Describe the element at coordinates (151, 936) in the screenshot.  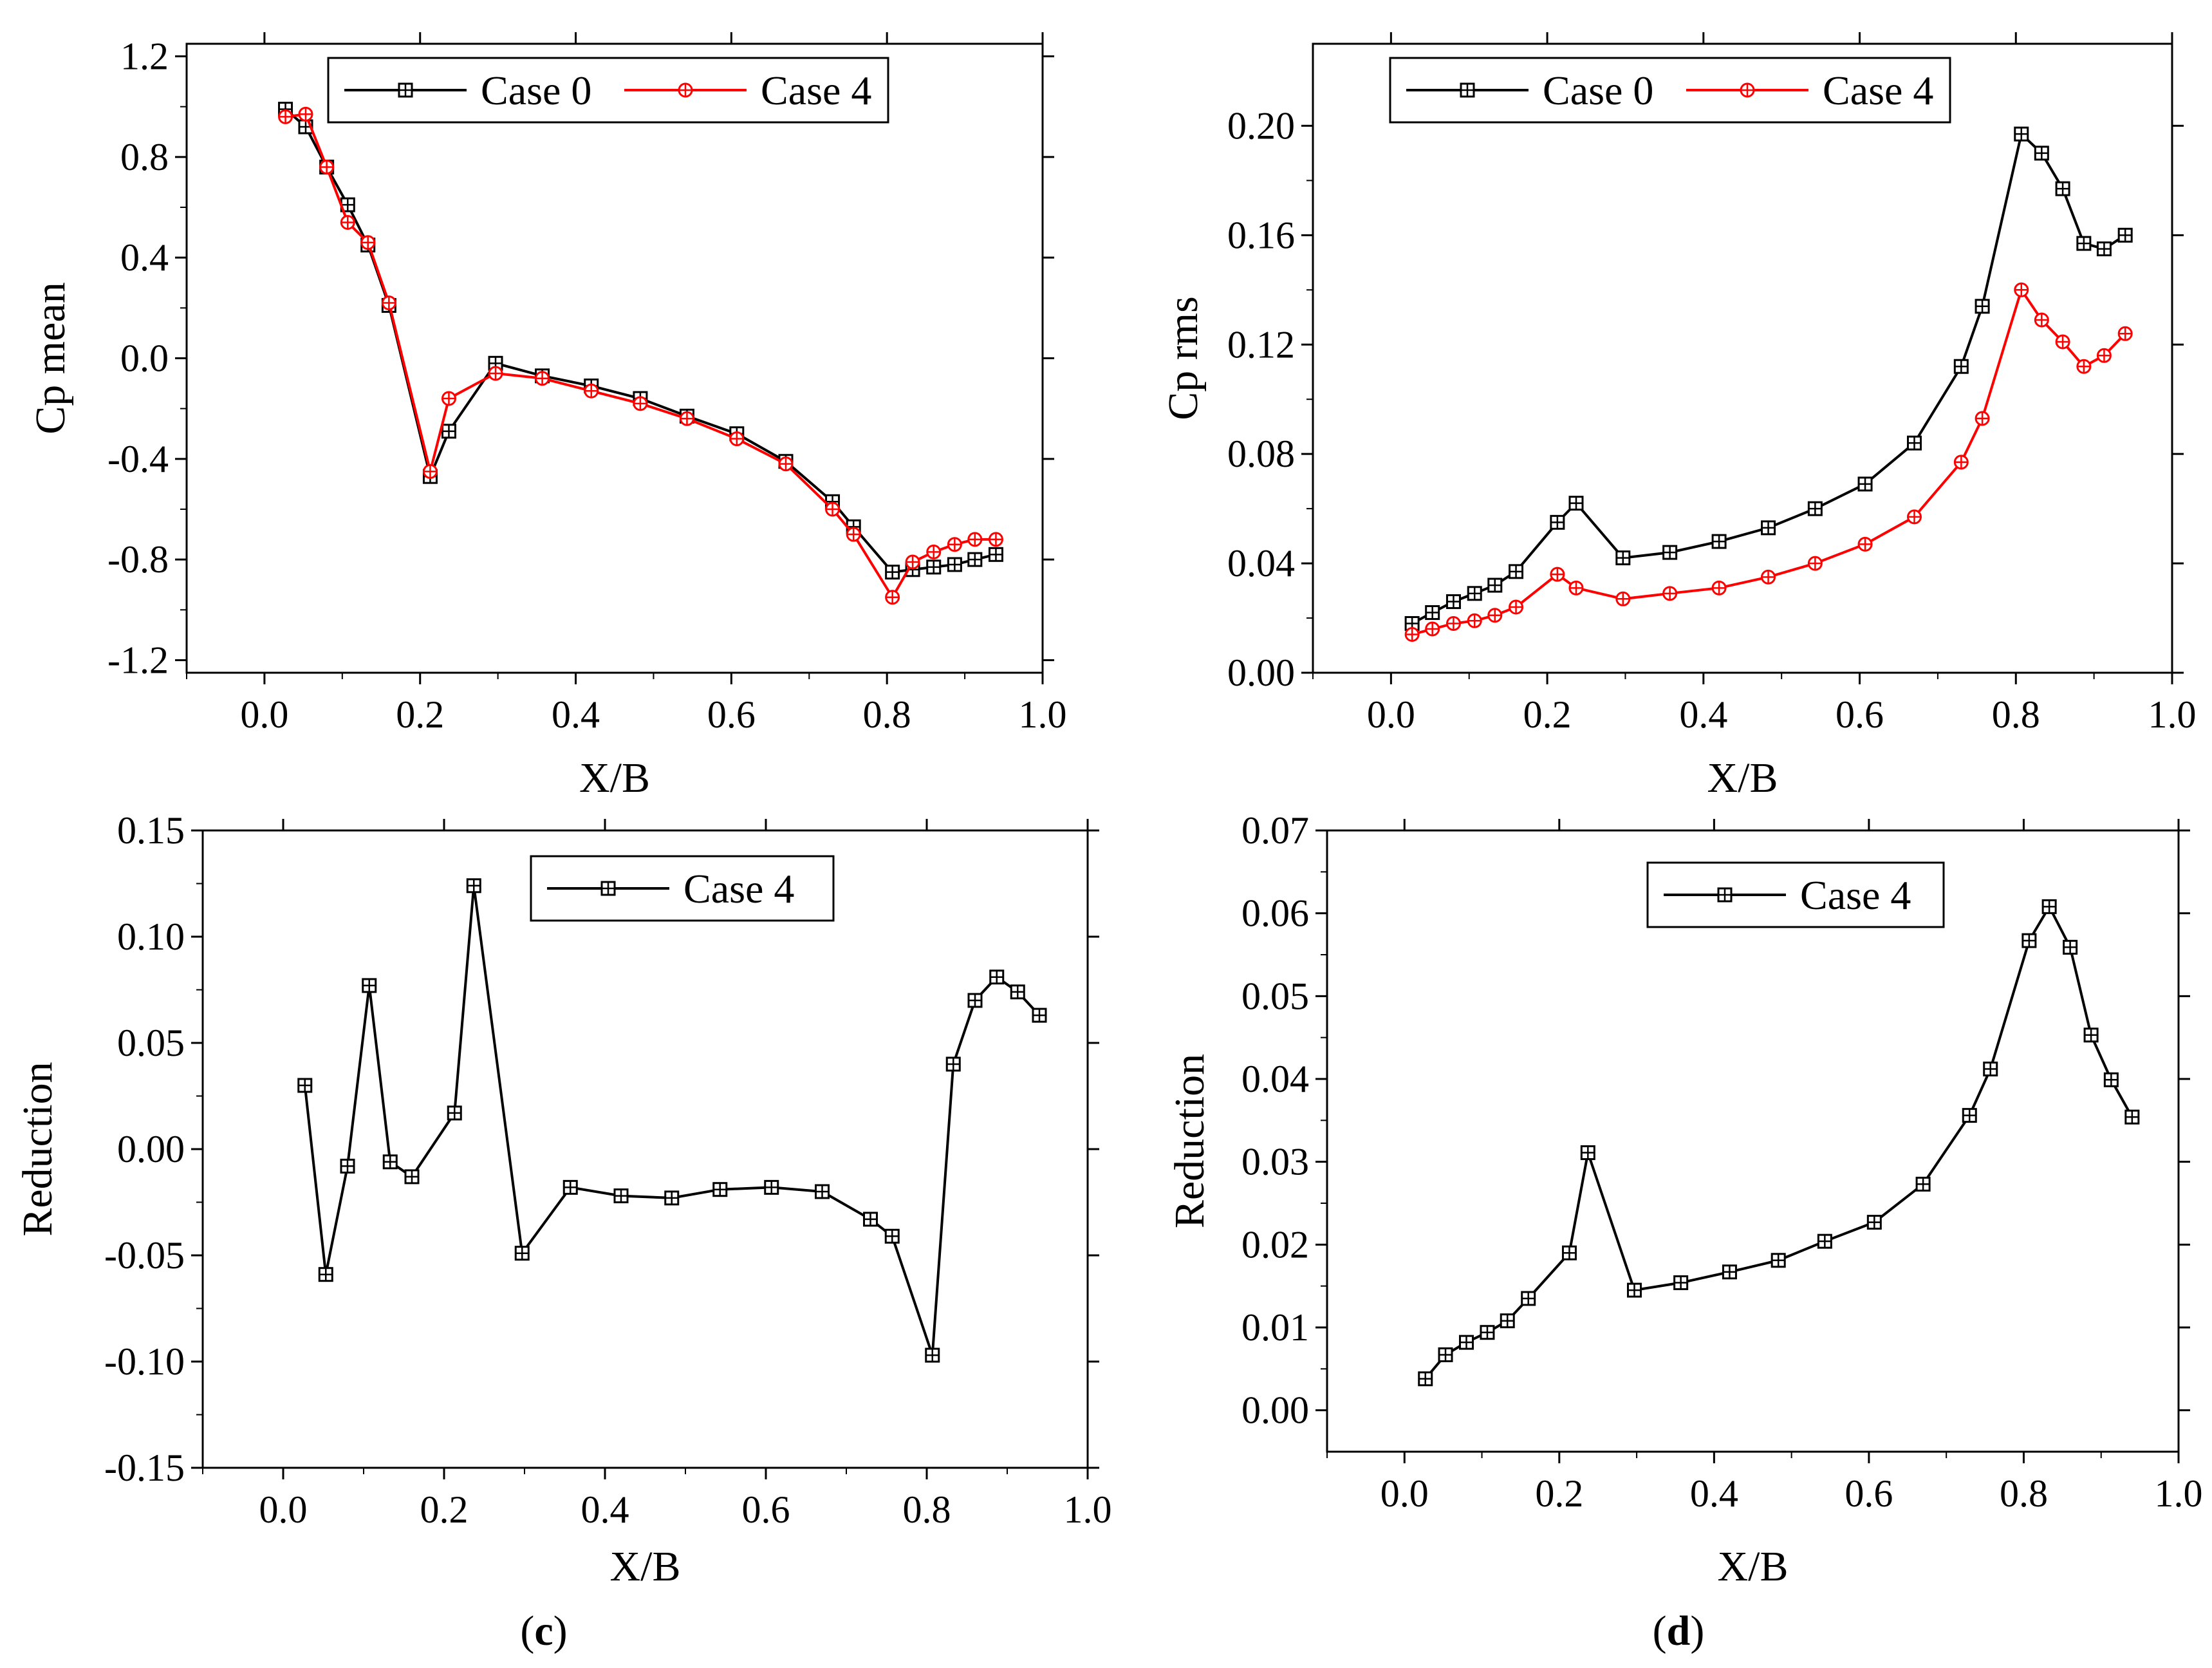
I see `y-tick-label: 0.10` at that location.